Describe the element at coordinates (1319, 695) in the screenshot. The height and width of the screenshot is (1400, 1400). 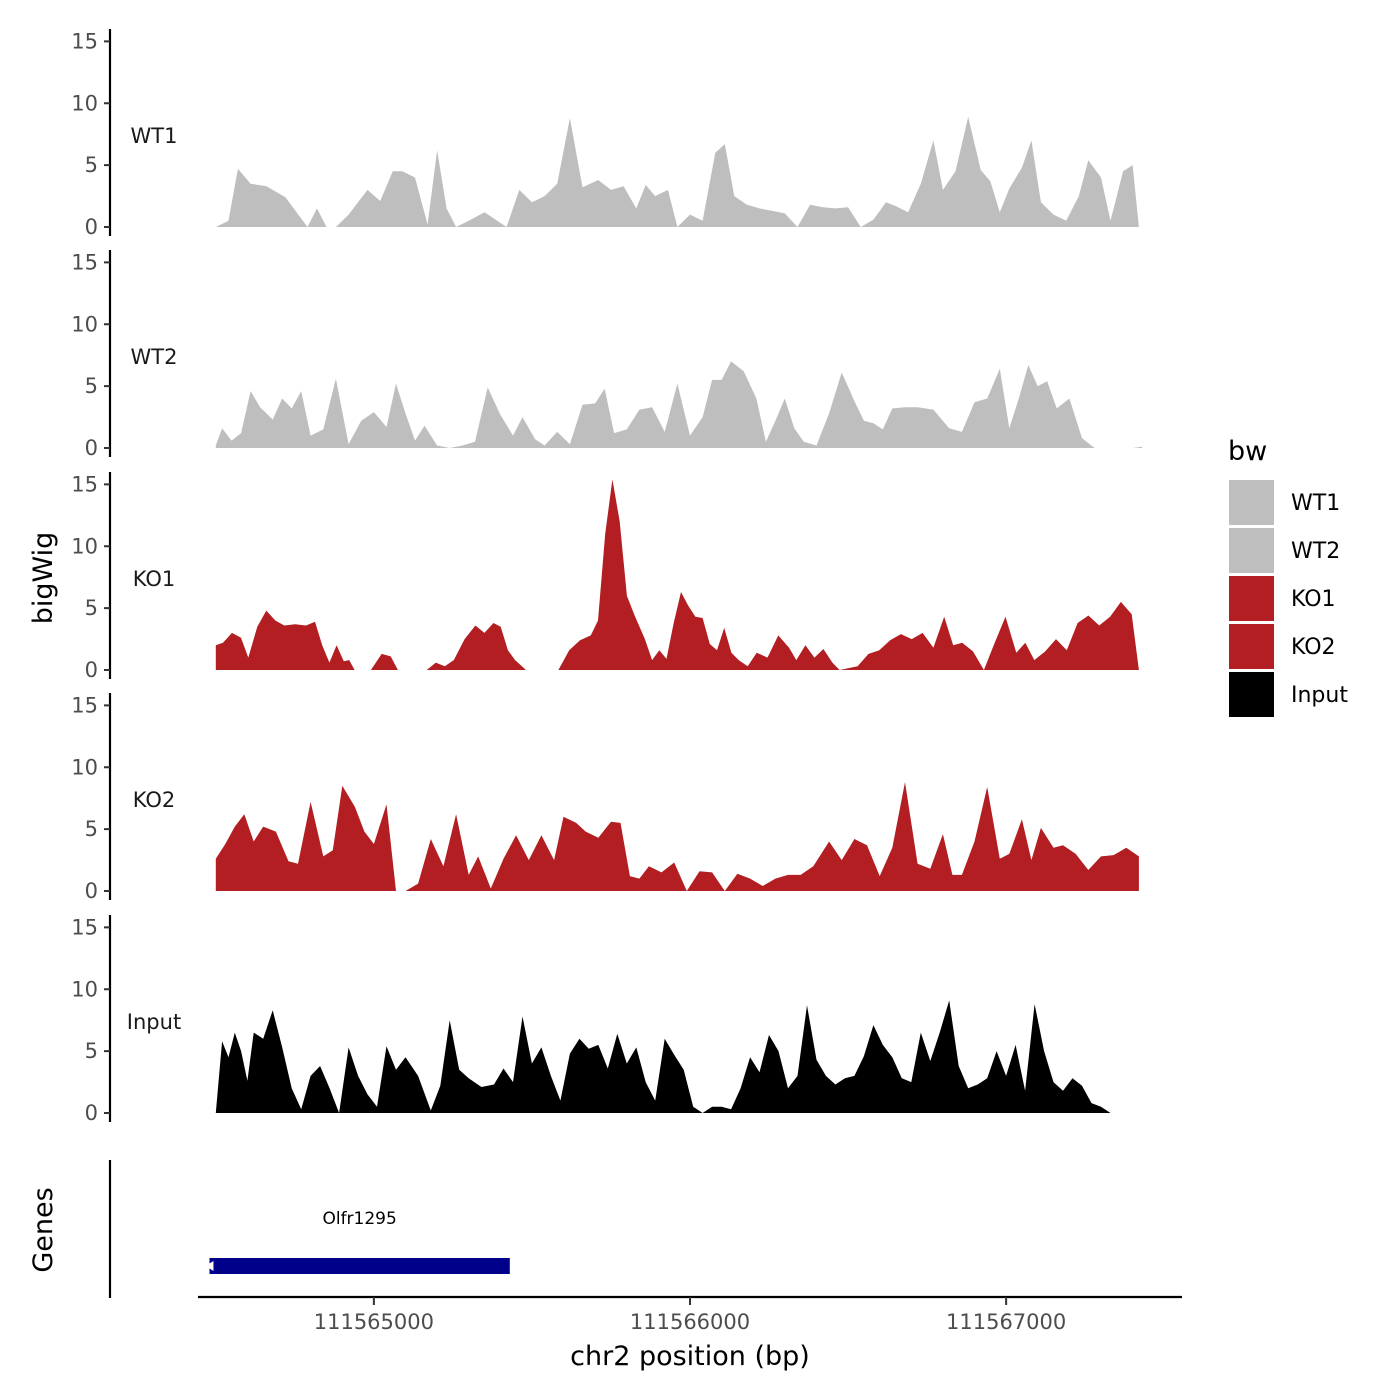
I see `legend-label-input: Input` at that location.